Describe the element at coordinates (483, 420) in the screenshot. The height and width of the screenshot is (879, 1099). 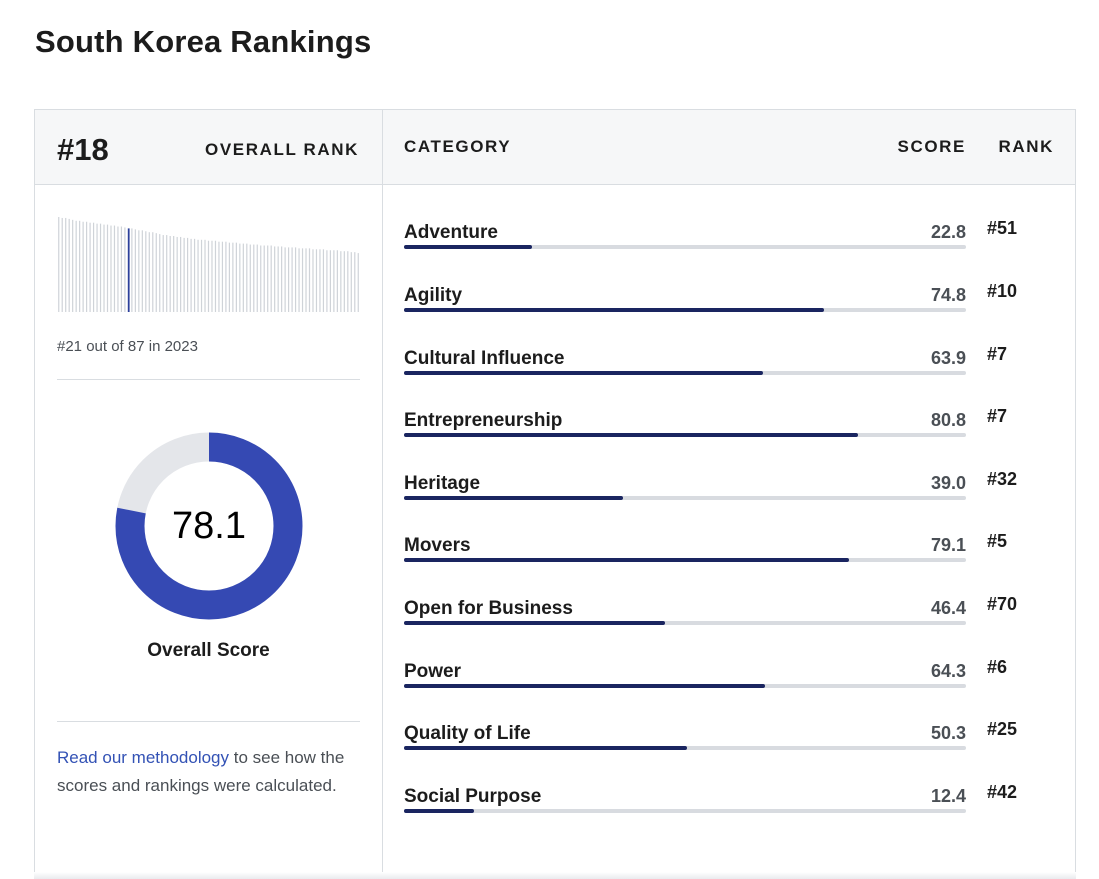
I see `category-name: Entrepreneurship` at that location.